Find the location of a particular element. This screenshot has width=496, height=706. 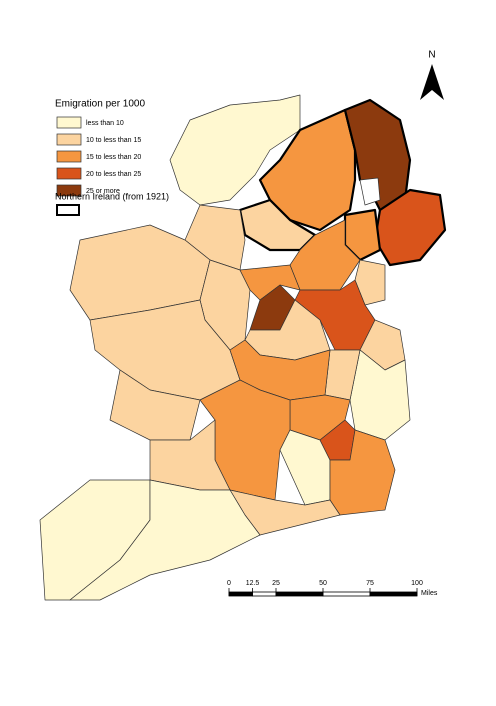

scale-label: 0 is located at coordinates (229, 583).